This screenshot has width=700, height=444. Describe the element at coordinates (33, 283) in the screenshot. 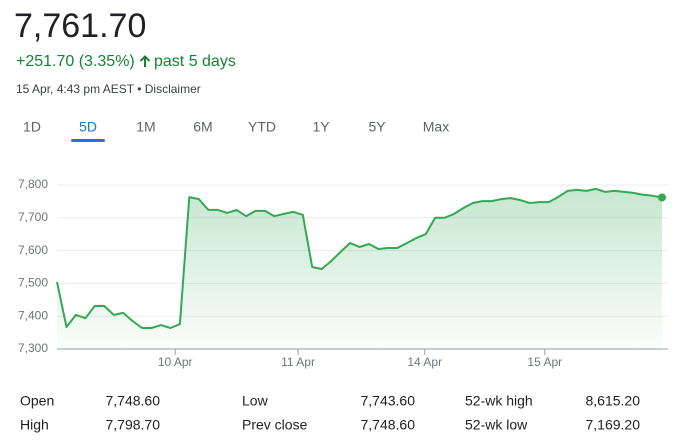

I see `y-tick-label: 7,500` at that location.